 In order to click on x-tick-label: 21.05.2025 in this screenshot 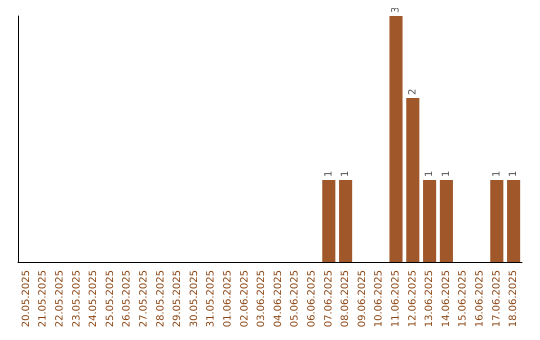, I will do `click(43, 299)`.